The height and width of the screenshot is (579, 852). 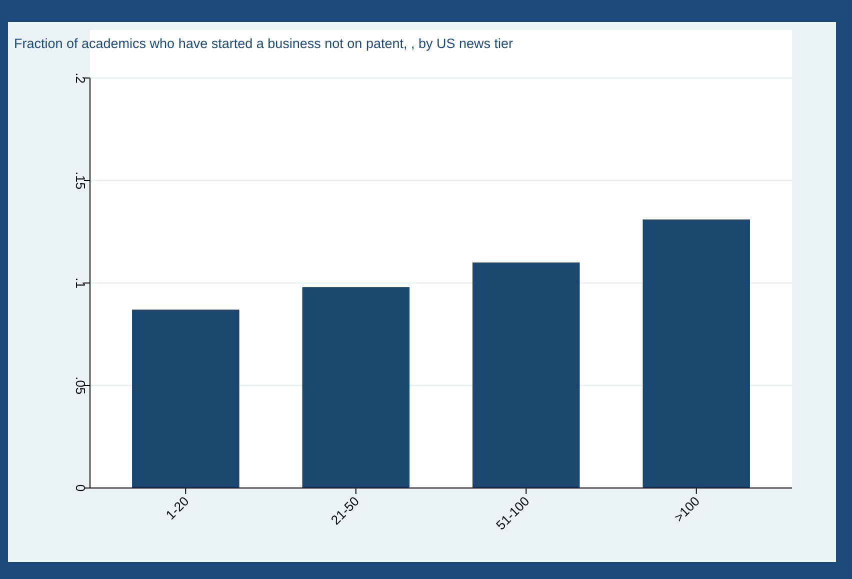 I want to click on y-tick-label: 0, so click(x=80, y=488).